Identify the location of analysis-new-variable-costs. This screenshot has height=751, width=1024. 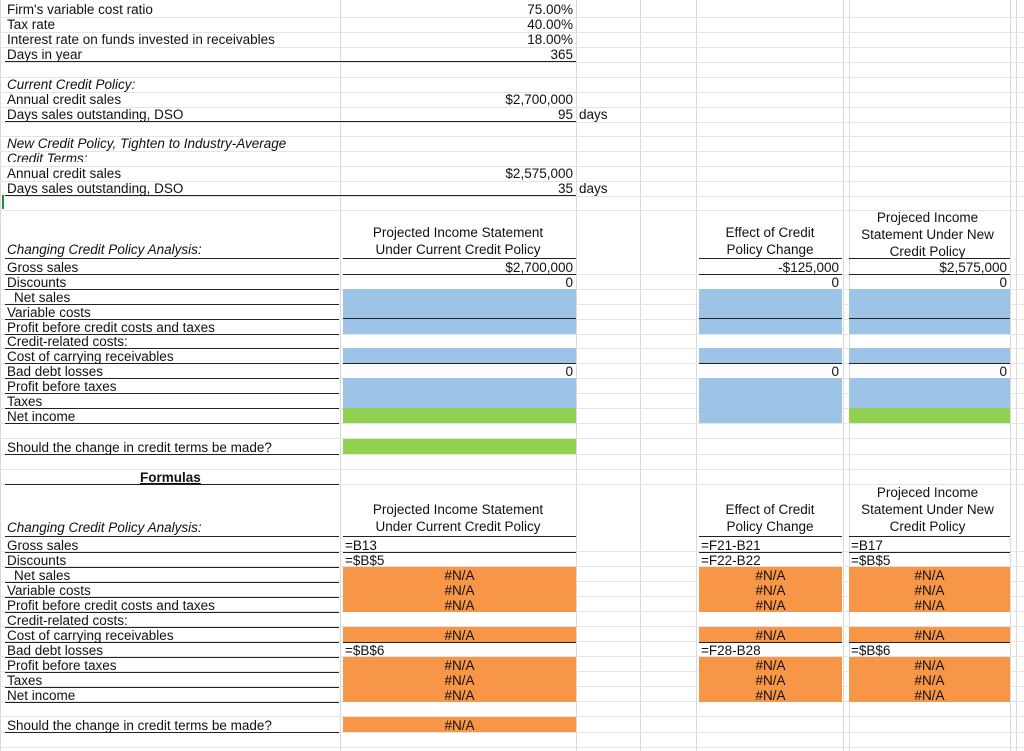
(929, 311).